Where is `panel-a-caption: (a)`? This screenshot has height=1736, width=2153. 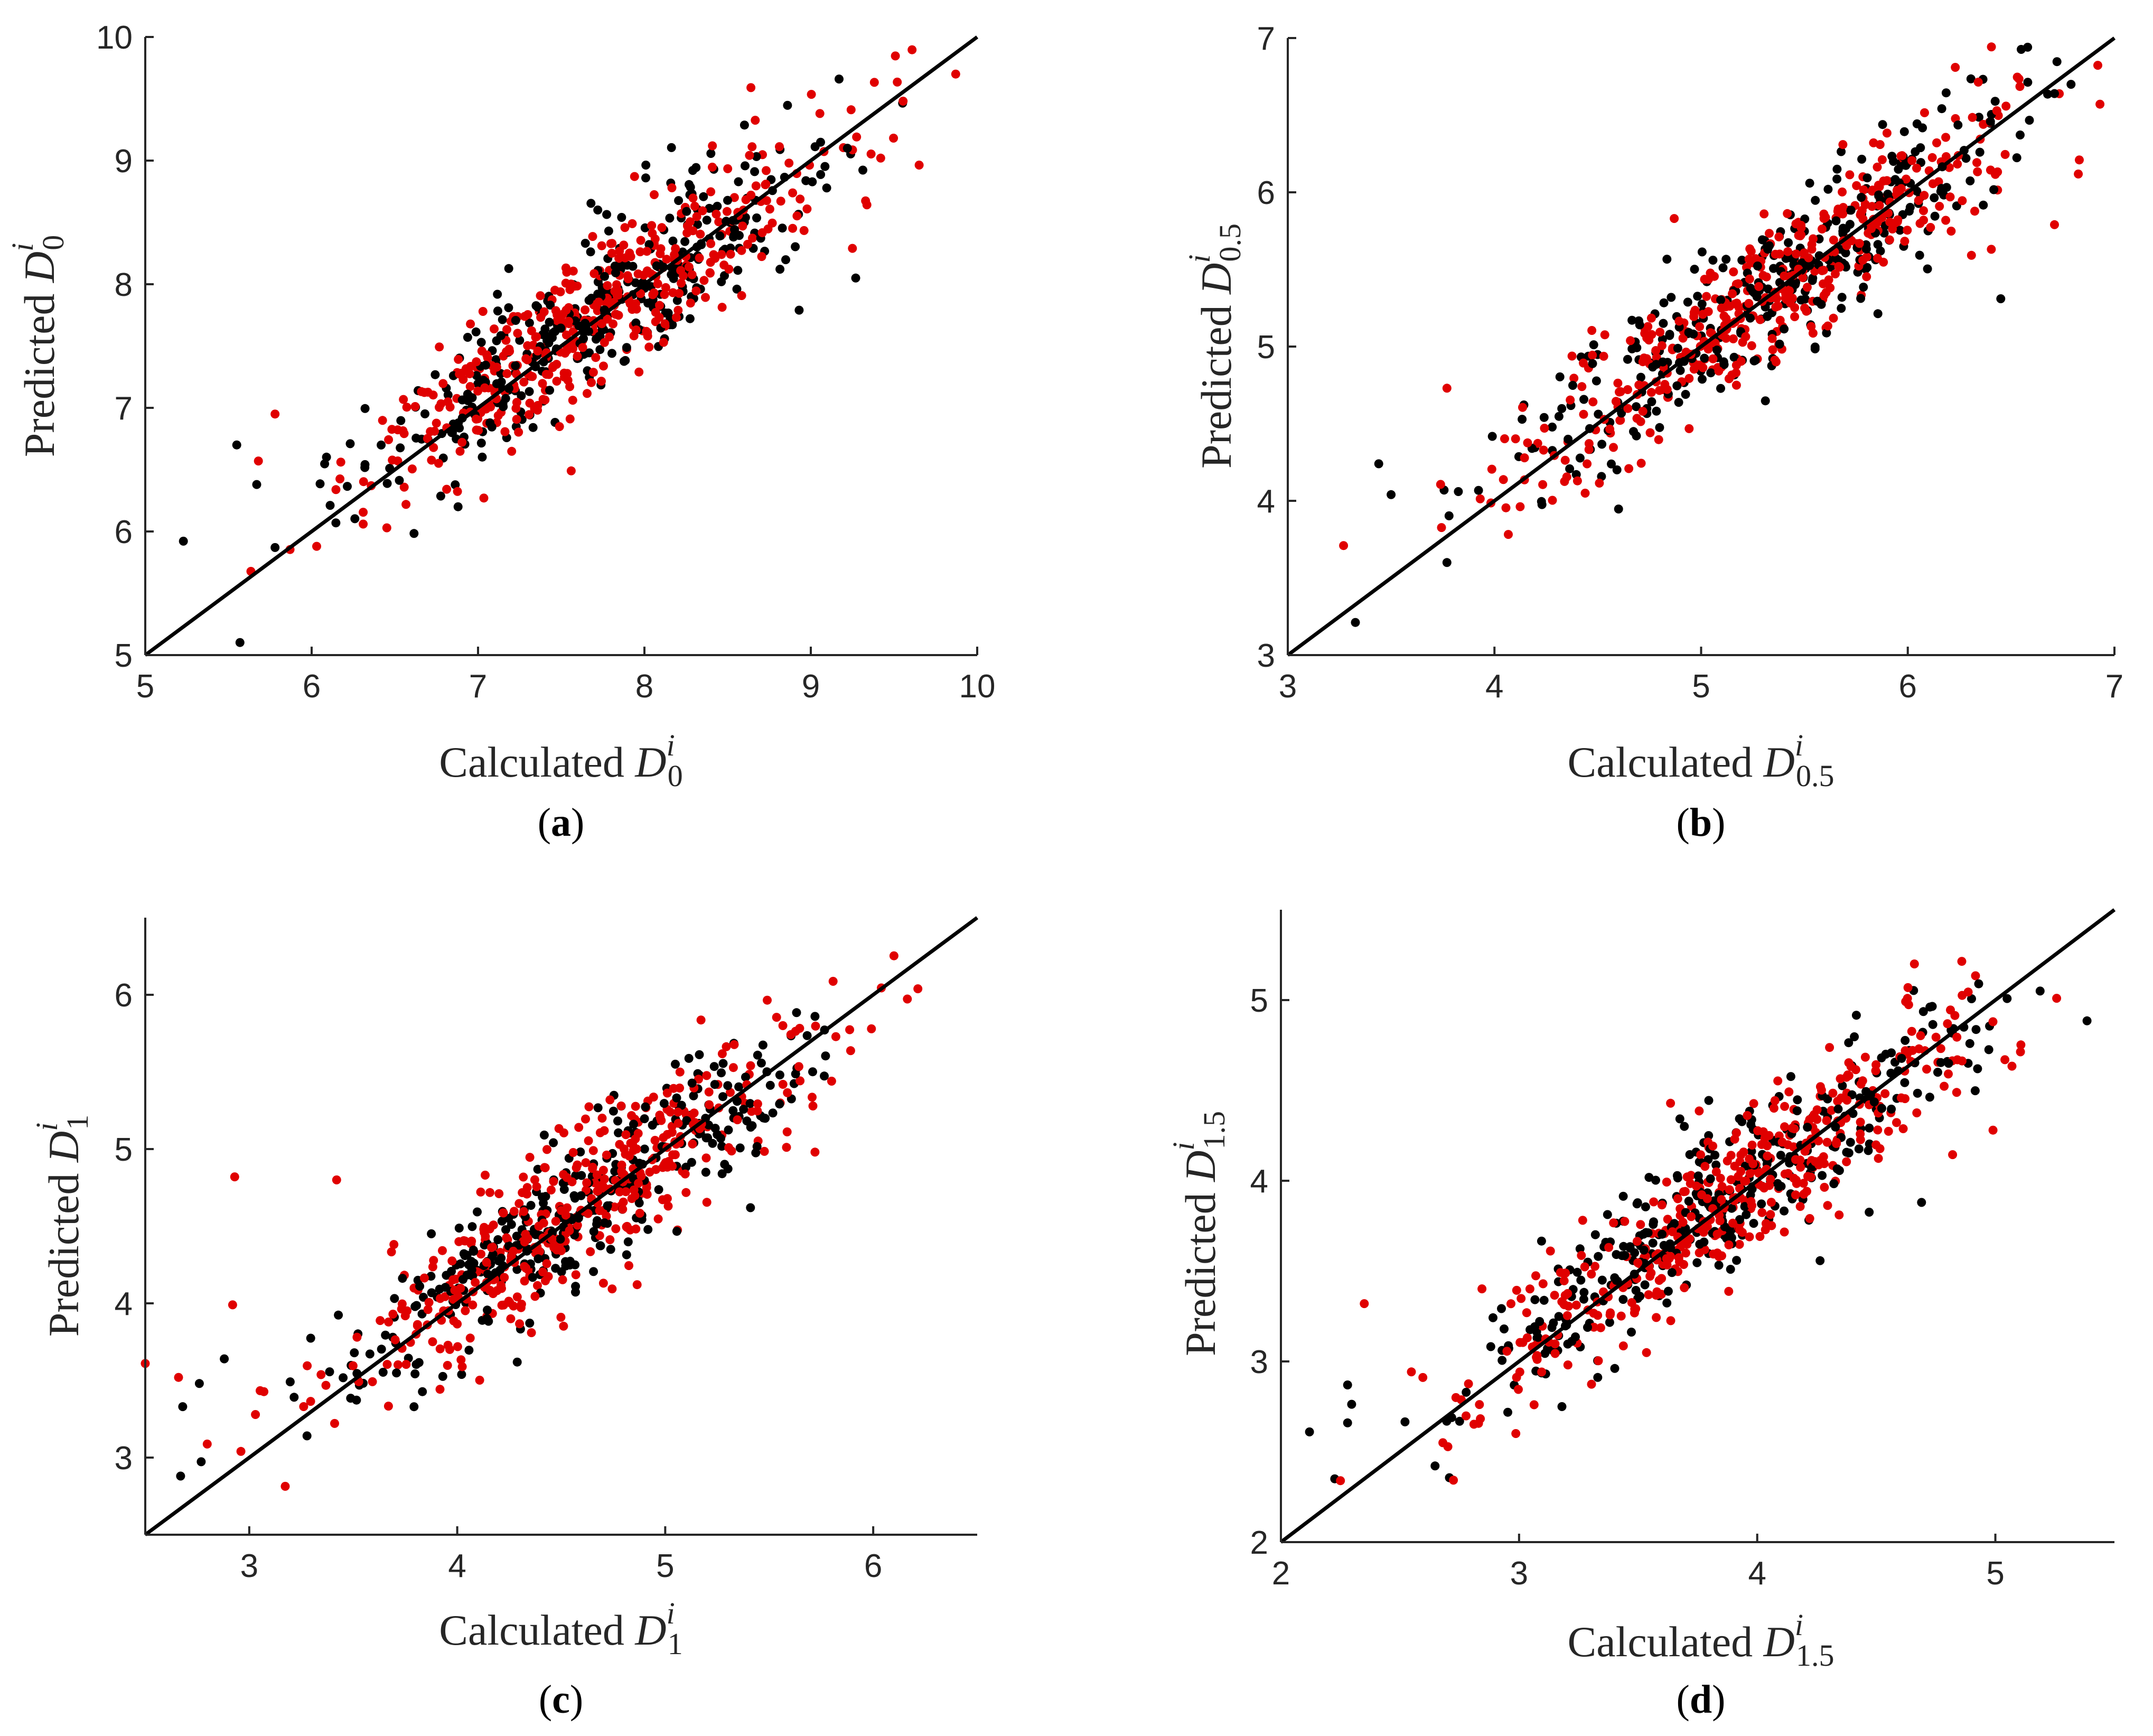 panel-a-caption: (a) is located at coordinates (561, 822).